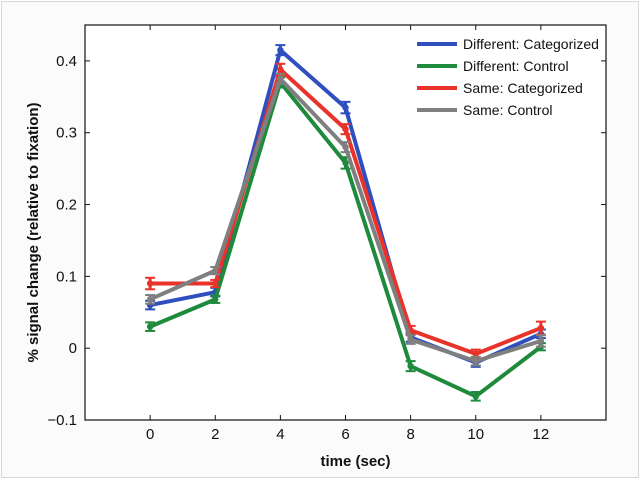 The width and height of the screenshot is (642, 481). Describe the element at coordinates (475, 434) in the screenshot. I see `x-tick-label: 10` at that location.